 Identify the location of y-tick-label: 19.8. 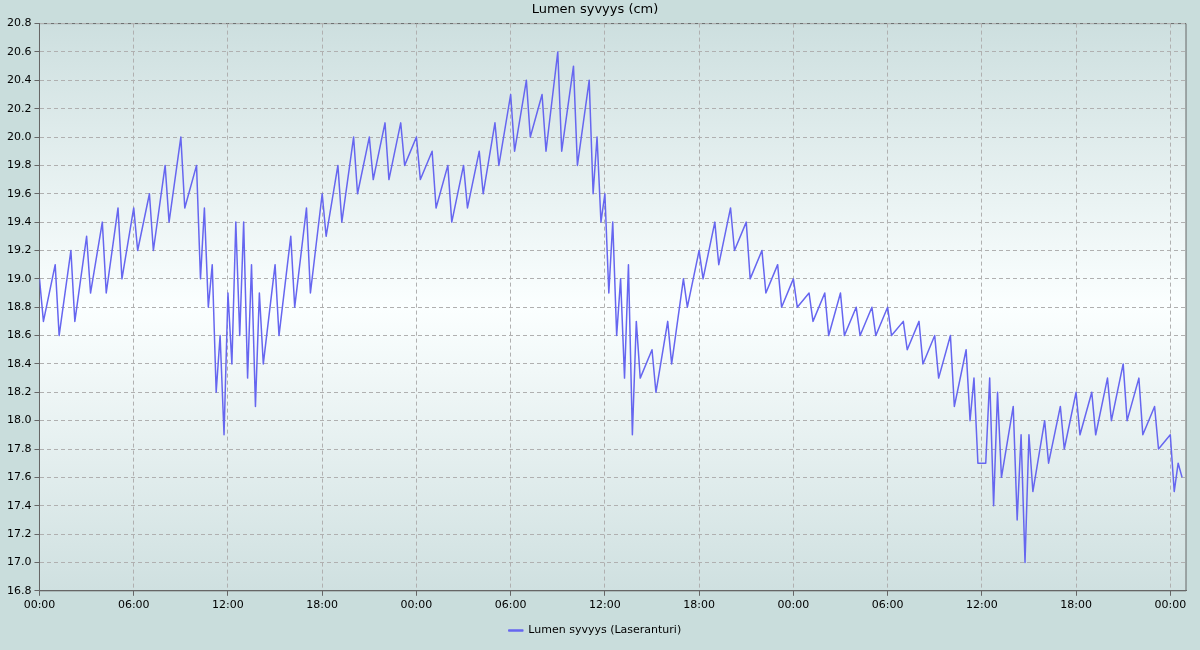
(19, 165).